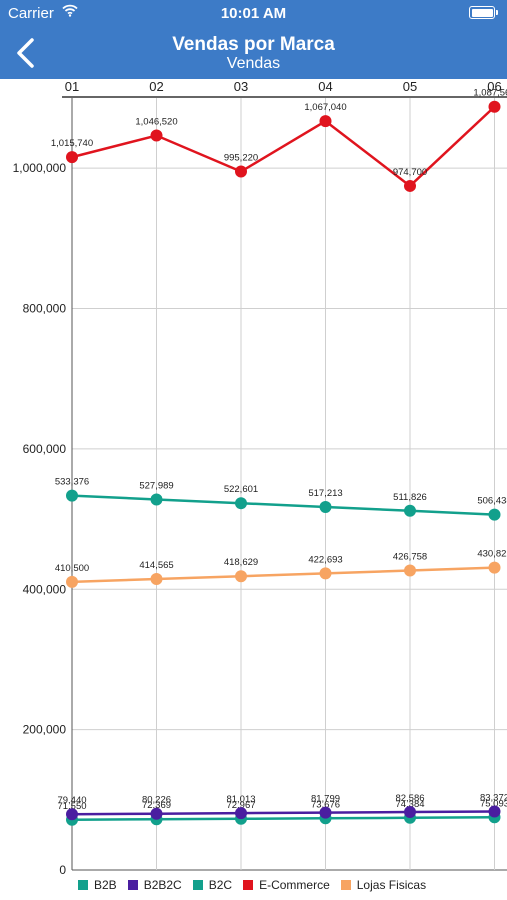 The height and width of the screenshot is (900, 507). I want to click on x-tick-label: 03, so click(241, 86).